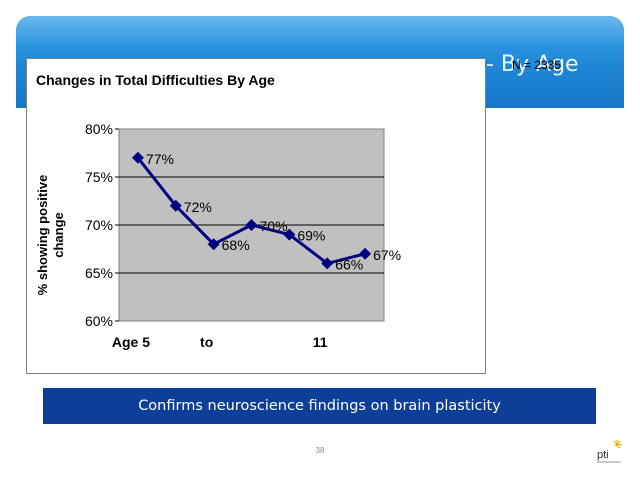  What do you see at coordinates (387, 255) in the screenshot?
I see `data-label: 67%` at bounding box center [387, 255].